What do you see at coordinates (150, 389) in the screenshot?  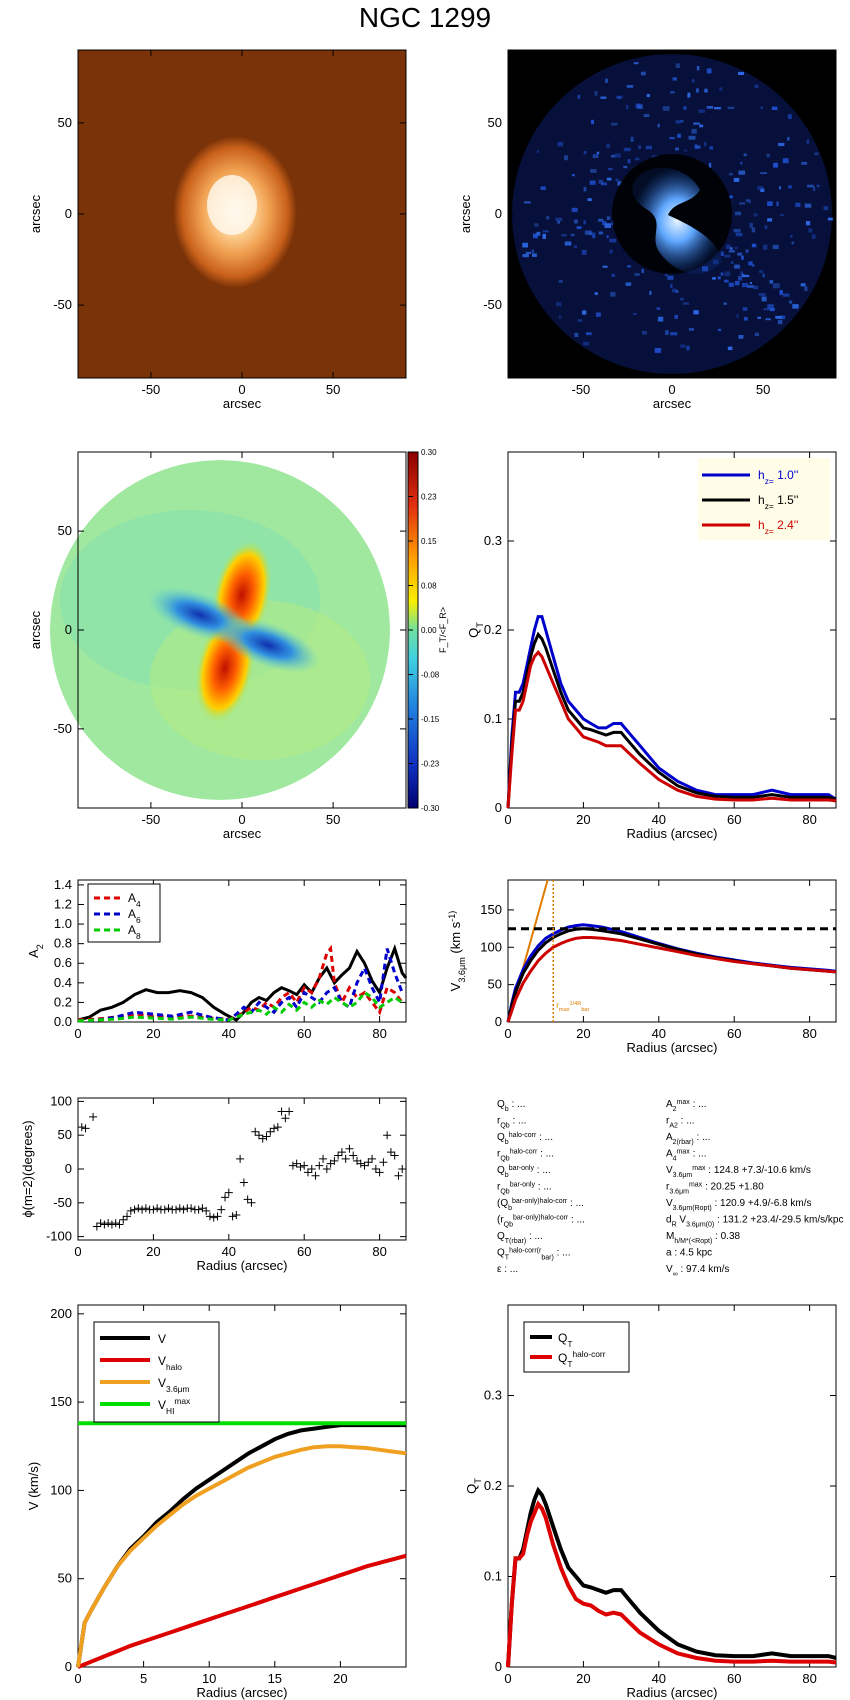 I see `x-tick-label: -50` at bounding box center [150, 389].